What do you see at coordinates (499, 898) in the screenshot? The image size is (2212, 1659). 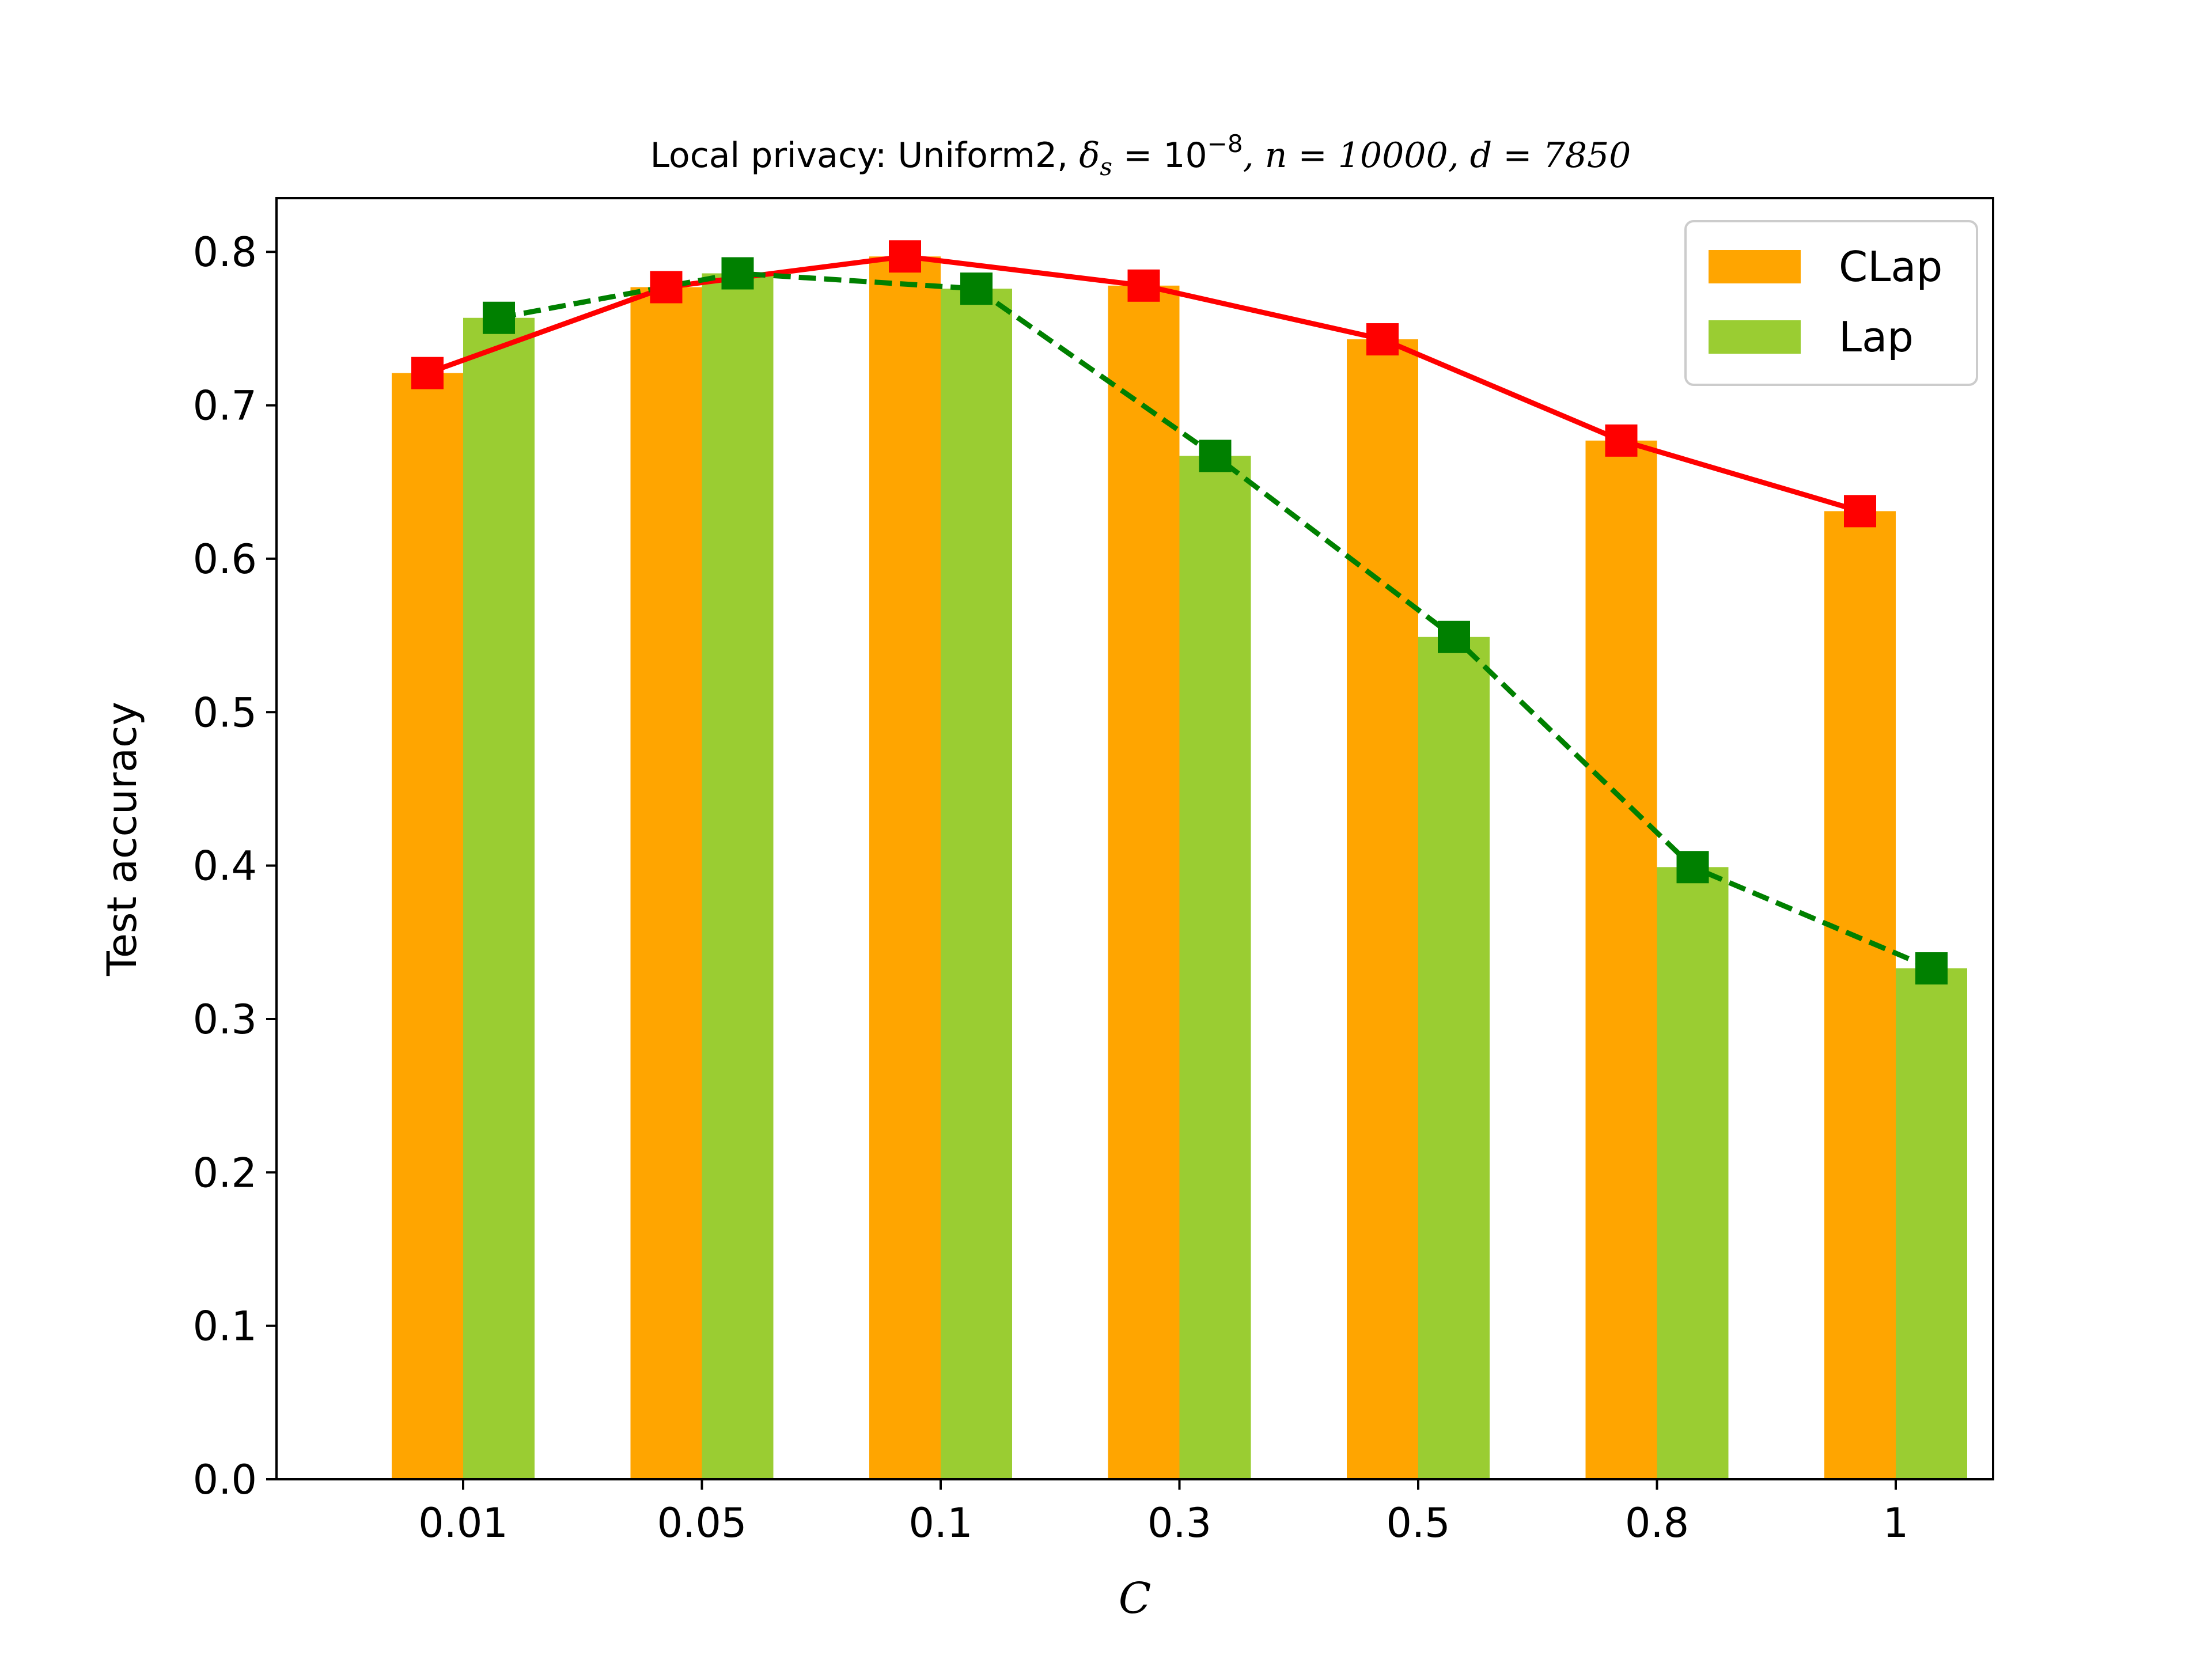 I see `bar-lap-0.01` at bounding box center [499, 898].